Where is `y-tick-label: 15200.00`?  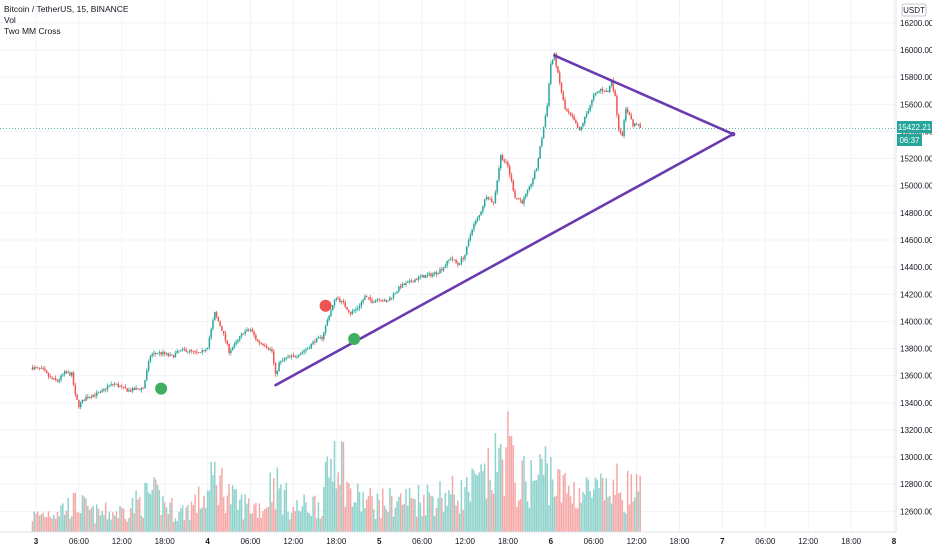 y-tick-label: 15200.00 is located at coordinates (916, 159).